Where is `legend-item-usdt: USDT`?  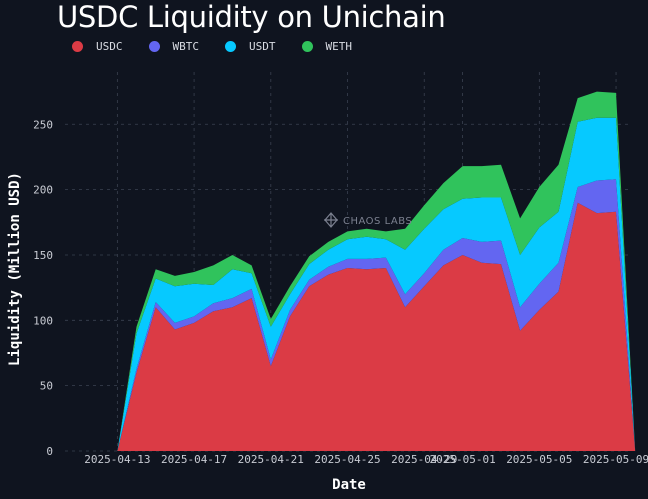
legend-item-usdt: USDT is located at coordinates (250, 46).